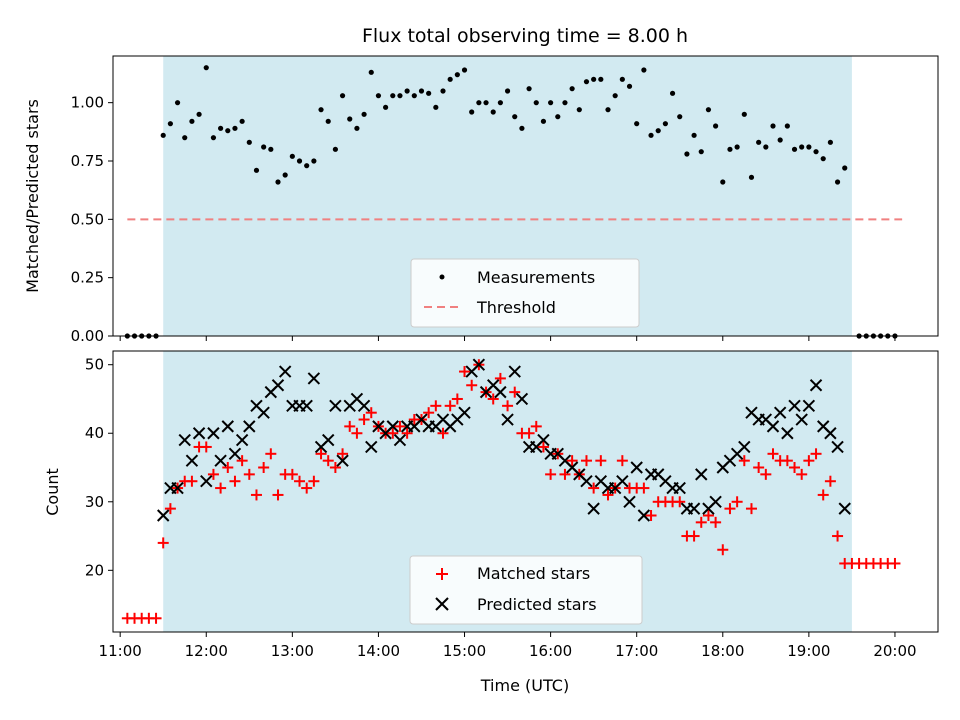 This screenshot has height=720, width=960. Describe the element at coordinates (636, 651) in the screenshot. I see `x-tick-label: 17:00` at that location.